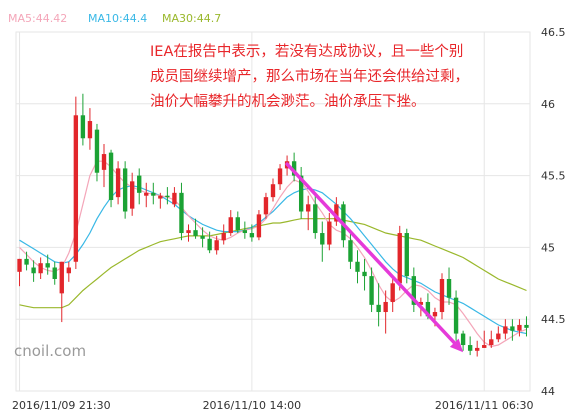 This screenshot has width=571, height=415. Describe the element at coordinates (553, 32) in the screenshot. I see `y-tick-label: 46.5` at that location.